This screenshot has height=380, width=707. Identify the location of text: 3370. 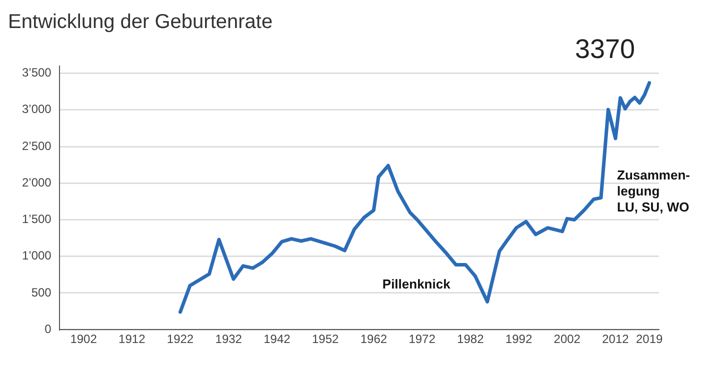
(605, 49).